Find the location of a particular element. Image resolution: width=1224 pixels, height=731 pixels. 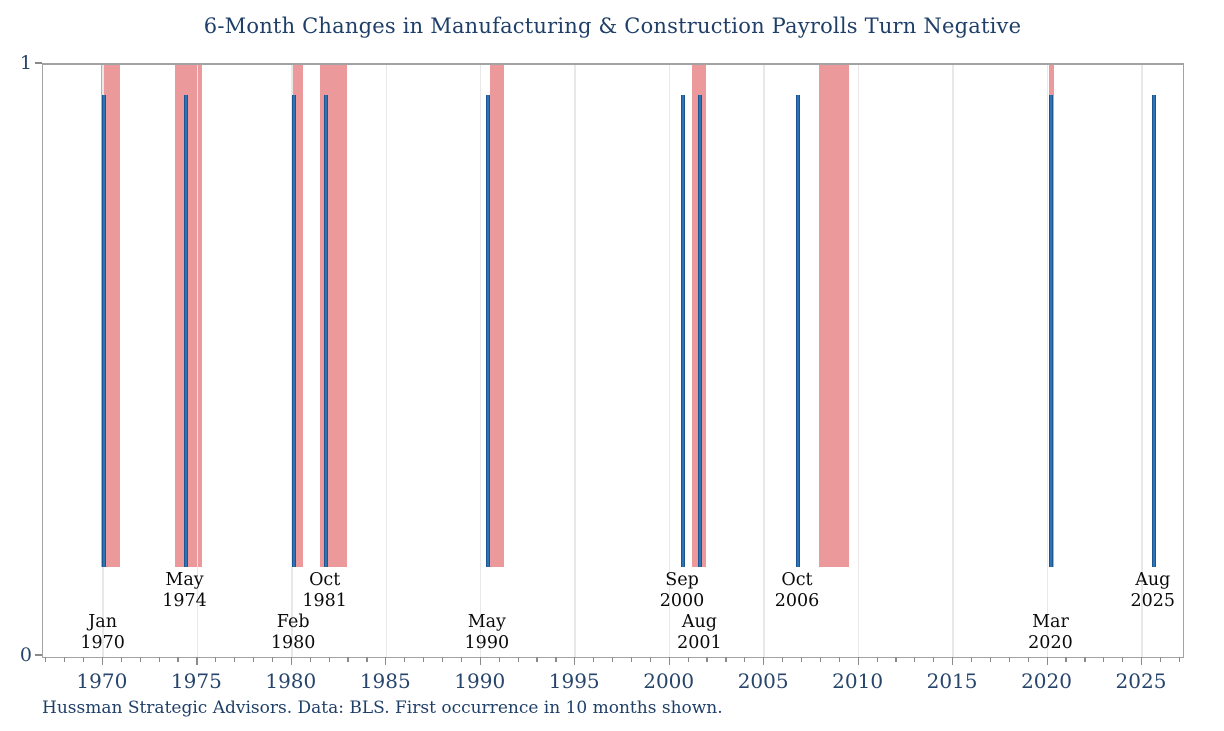

event-year-text: 2006 is located at coordinates (797, 601).